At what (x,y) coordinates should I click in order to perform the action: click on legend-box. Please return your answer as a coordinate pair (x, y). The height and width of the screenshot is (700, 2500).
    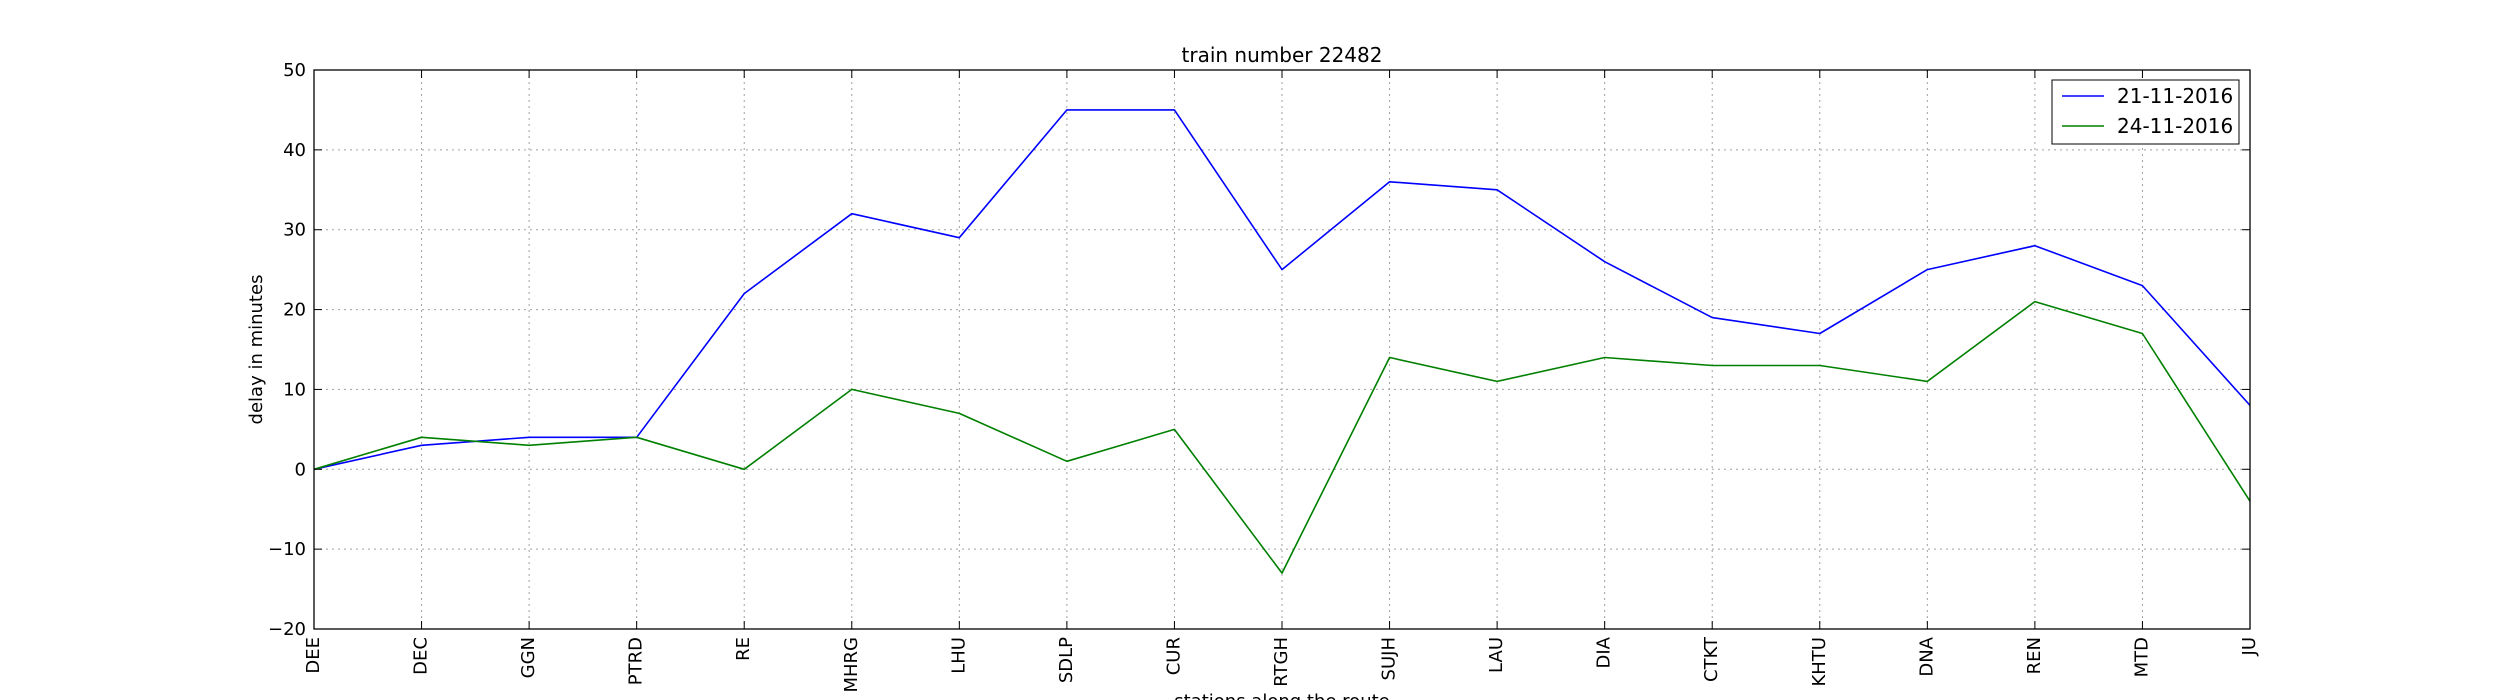
    Looking at the image, I should click on (2145, 112).